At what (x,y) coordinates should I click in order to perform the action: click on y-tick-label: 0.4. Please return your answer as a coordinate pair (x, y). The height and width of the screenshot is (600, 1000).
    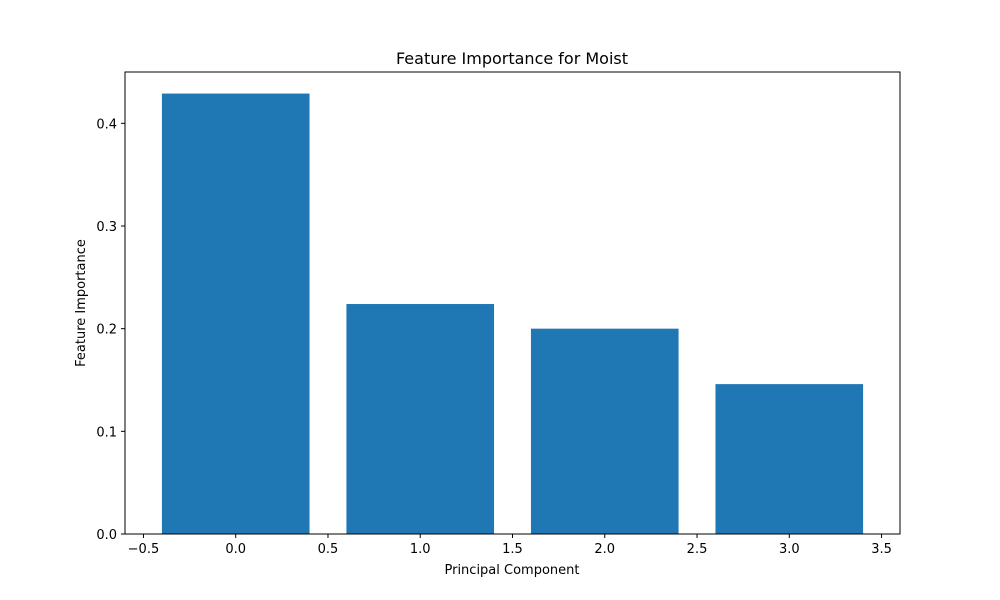
    Looking at the image, I should click on (106, 124).